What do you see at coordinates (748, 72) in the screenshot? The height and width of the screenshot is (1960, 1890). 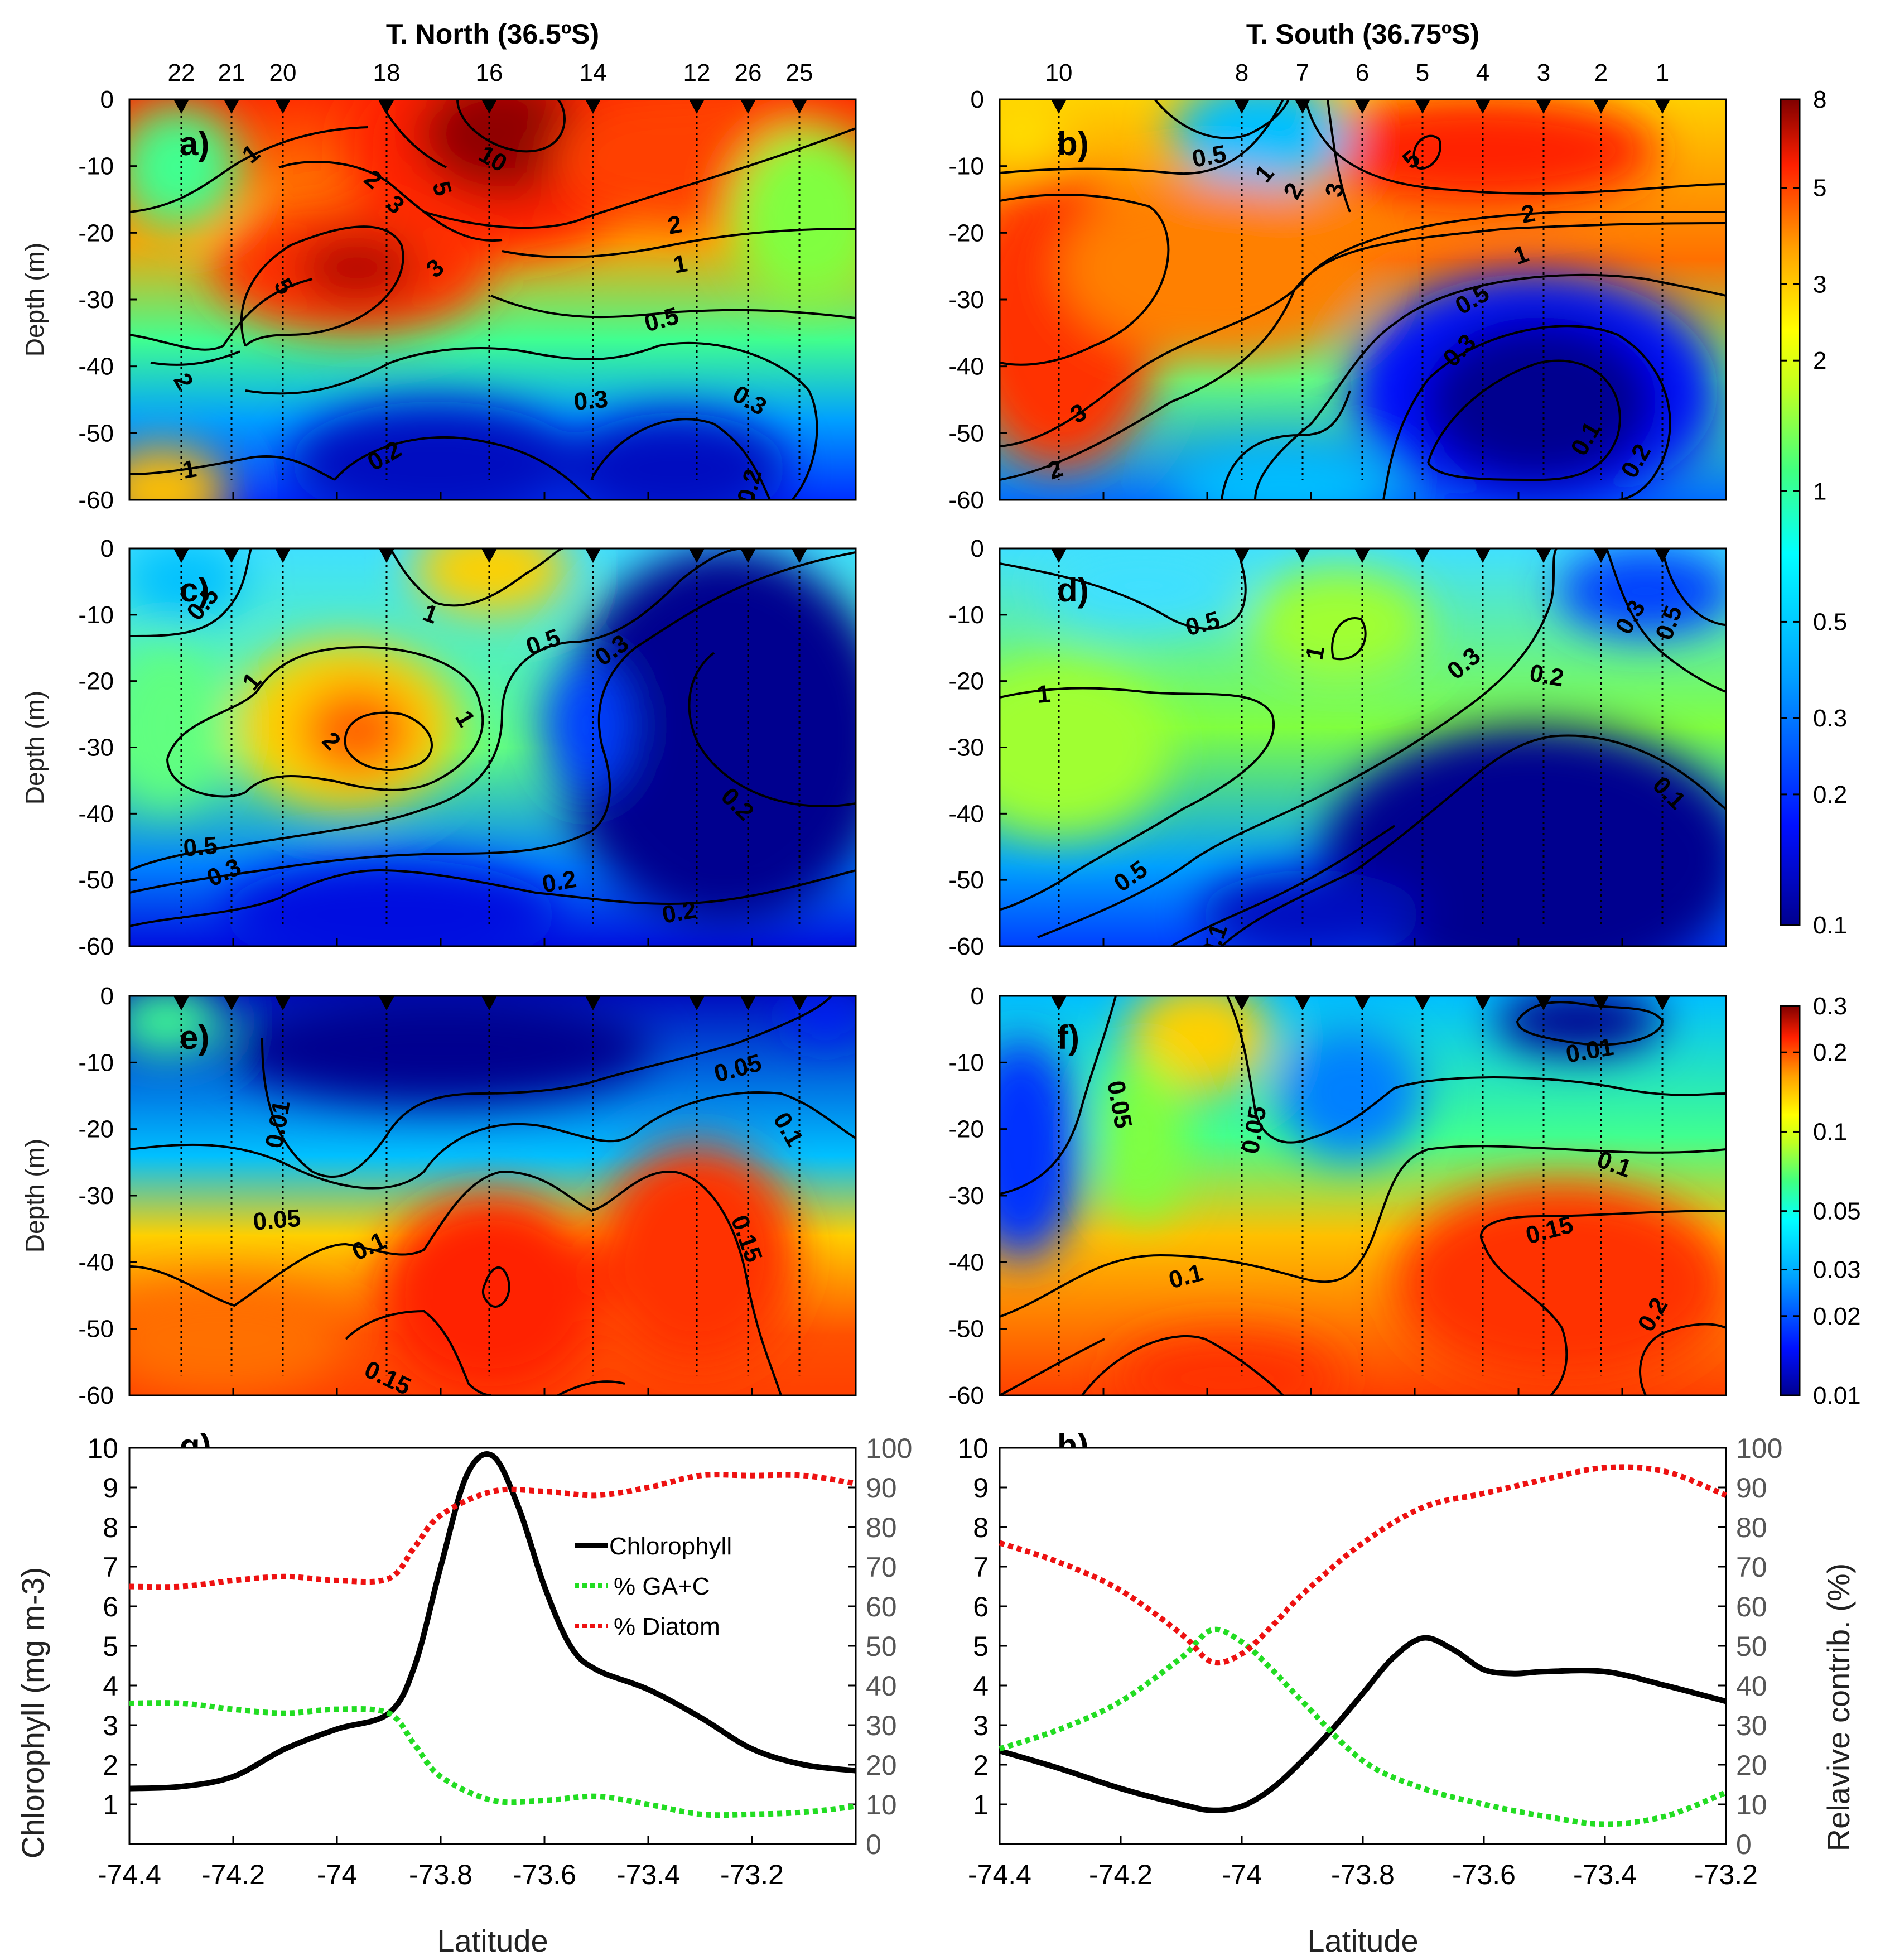 I see `station-label: 26` at bounding box center [748, 72].